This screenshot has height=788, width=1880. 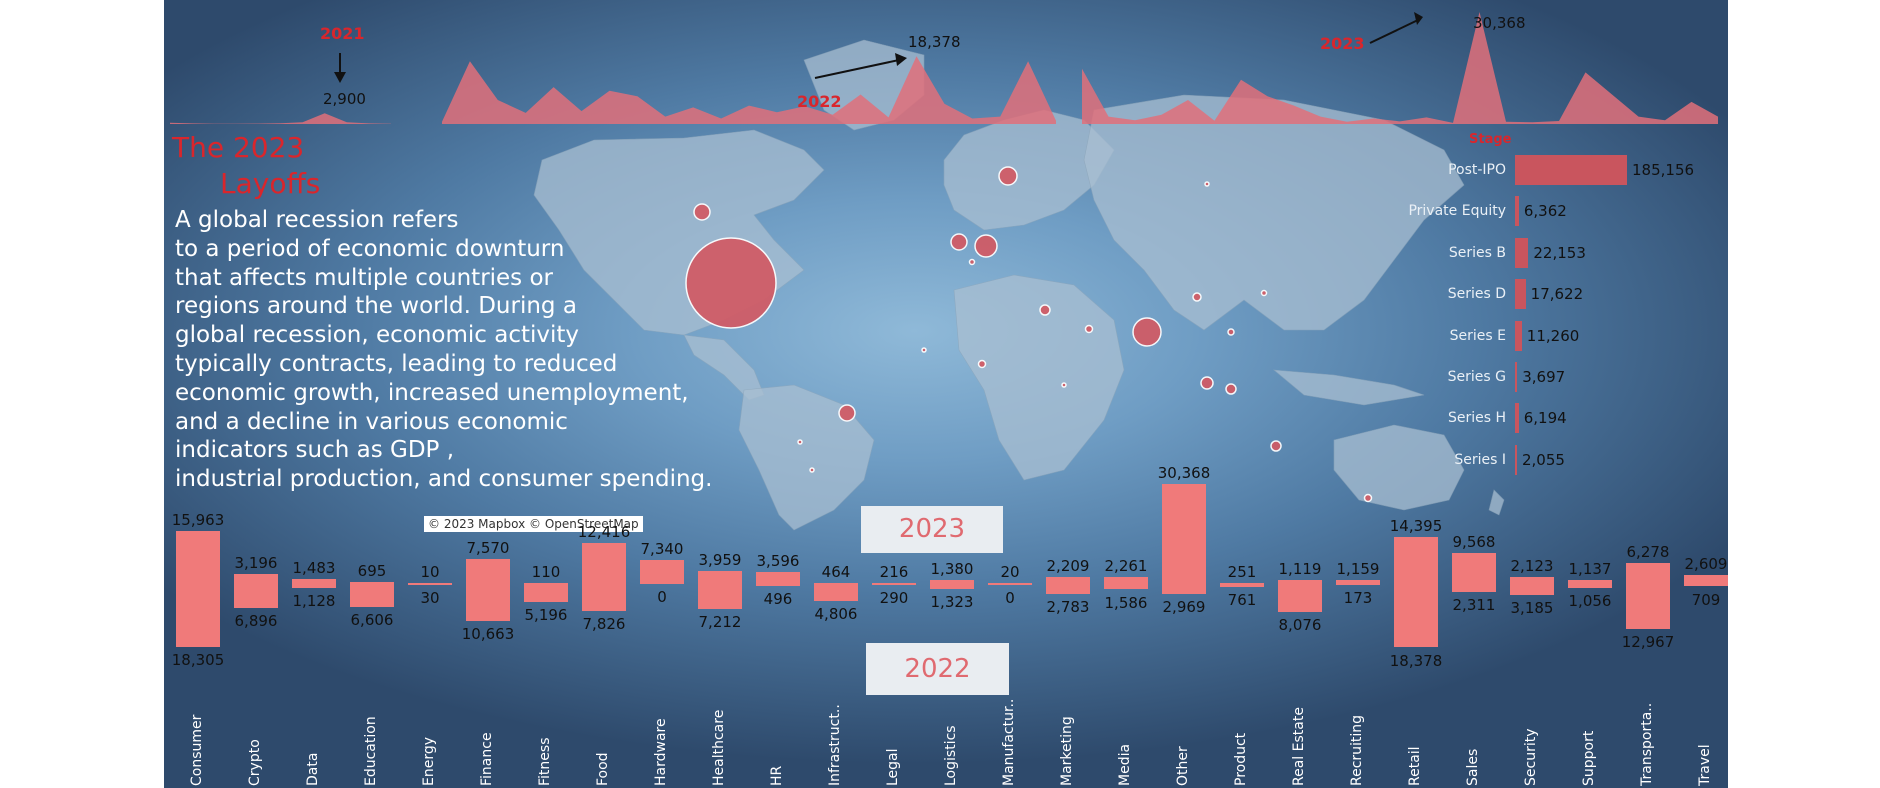 What do you see at coordinates (255, 762) in the screenshot?
I see `industry-category-label: Crypto` at bounding box center [255, 762].